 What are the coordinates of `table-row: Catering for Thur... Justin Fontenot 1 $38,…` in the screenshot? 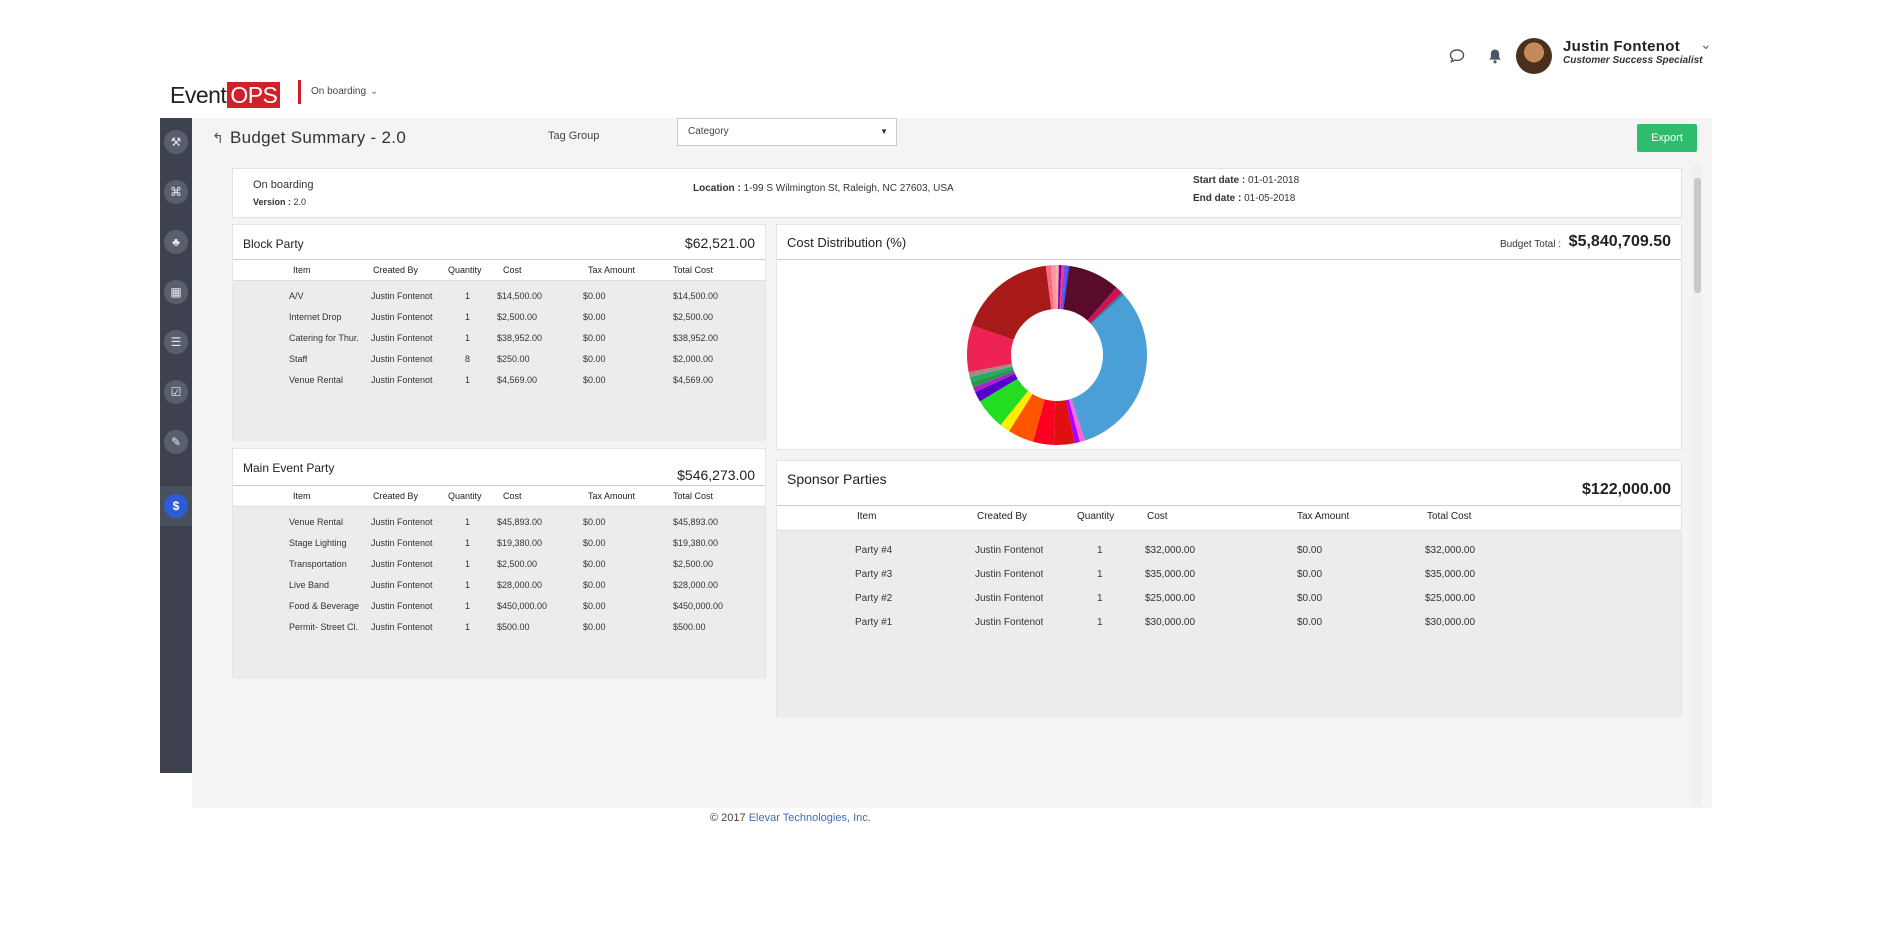 It's located at (504, 338).